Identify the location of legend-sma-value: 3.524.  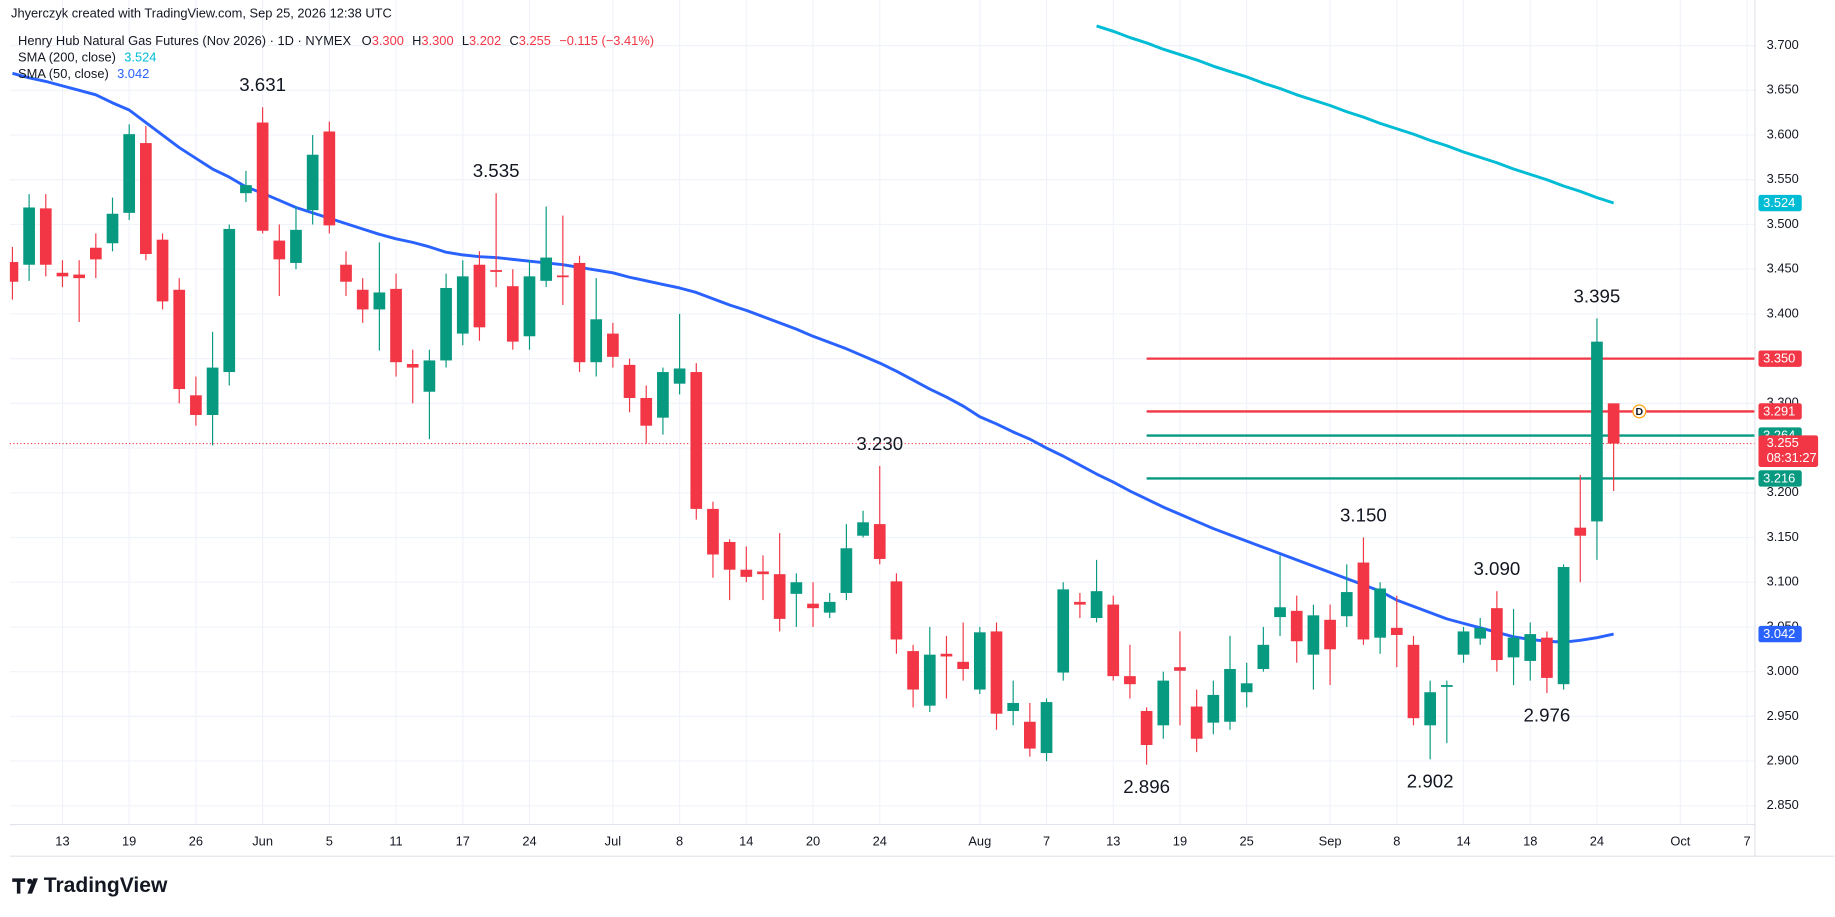
(140, 57).